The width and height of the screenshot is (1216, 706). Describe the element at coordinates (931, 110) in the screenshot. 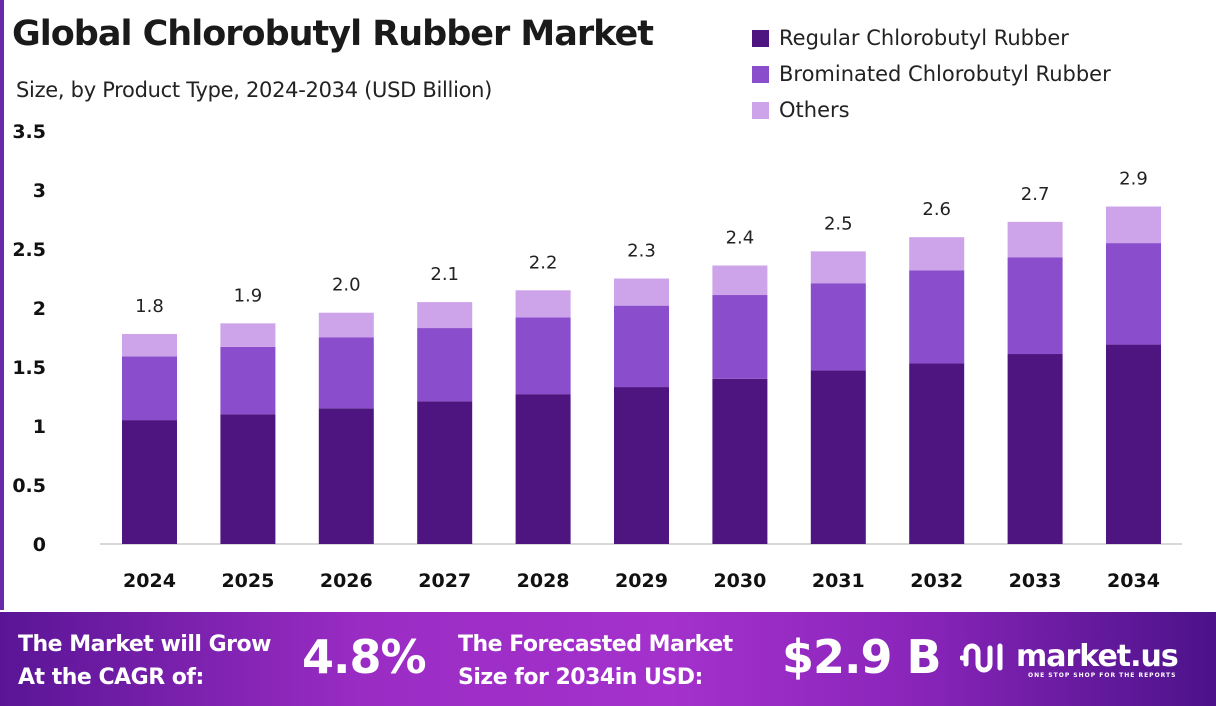

I see `legend-item-others: Others` at that location.